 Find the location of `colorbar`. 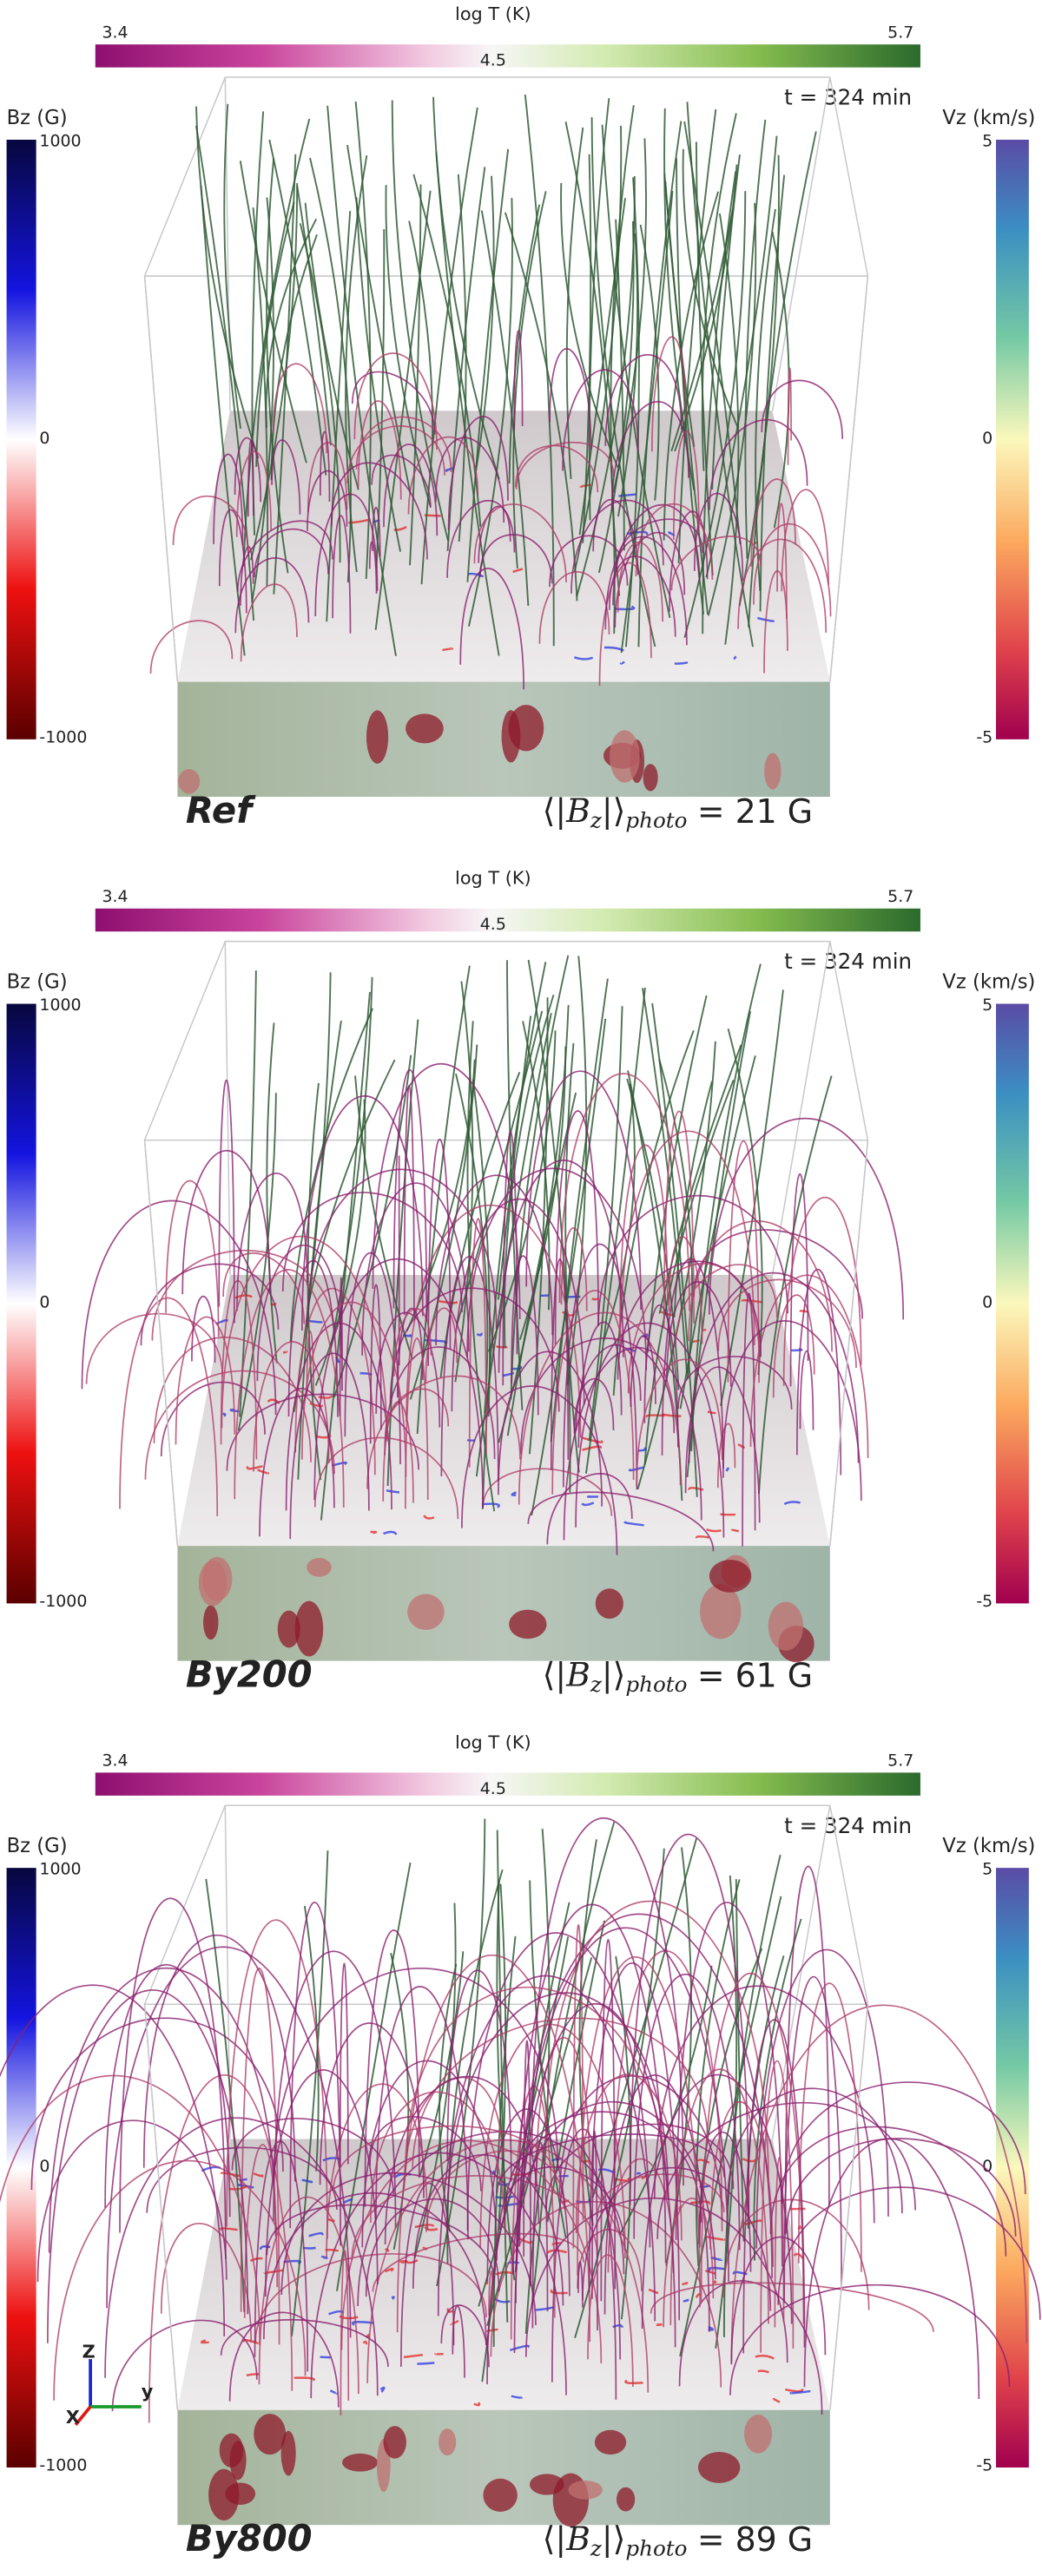

colorbar is located at coordinates (21, 2168).